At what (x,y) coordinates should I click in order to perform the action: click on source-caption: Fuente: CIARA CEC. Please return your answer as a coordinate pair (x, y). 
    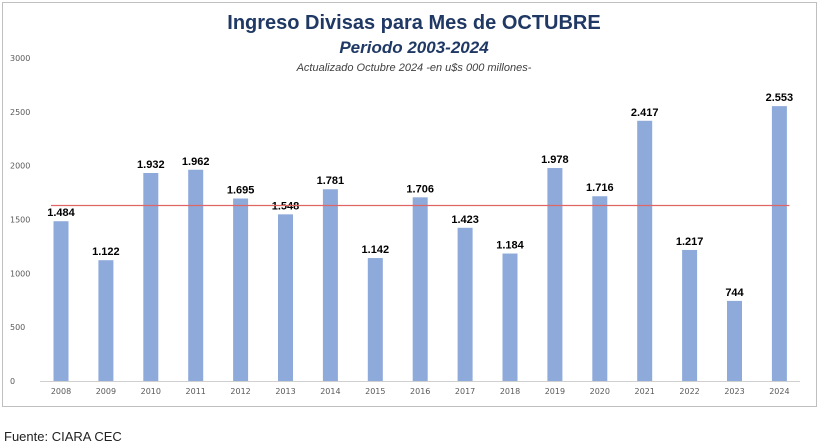
    Looking at the image, I should click on (63, 436).